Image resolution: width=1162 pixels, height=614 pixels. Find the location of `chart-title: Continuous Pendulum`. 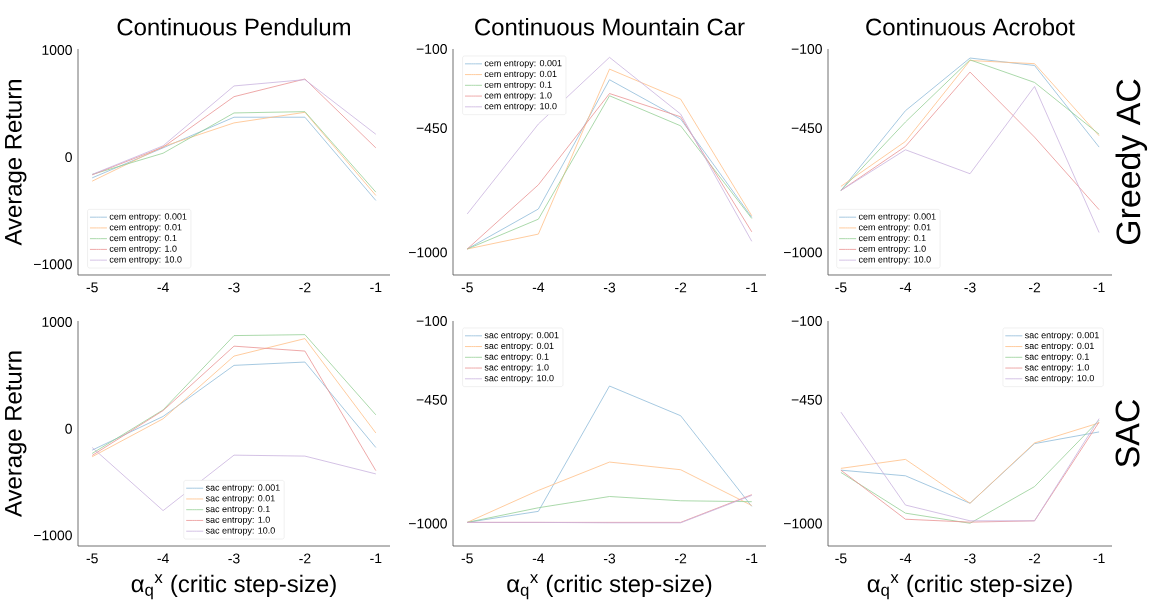

chart-title: Continuous Pendulum is located at coordinates (233, 26).